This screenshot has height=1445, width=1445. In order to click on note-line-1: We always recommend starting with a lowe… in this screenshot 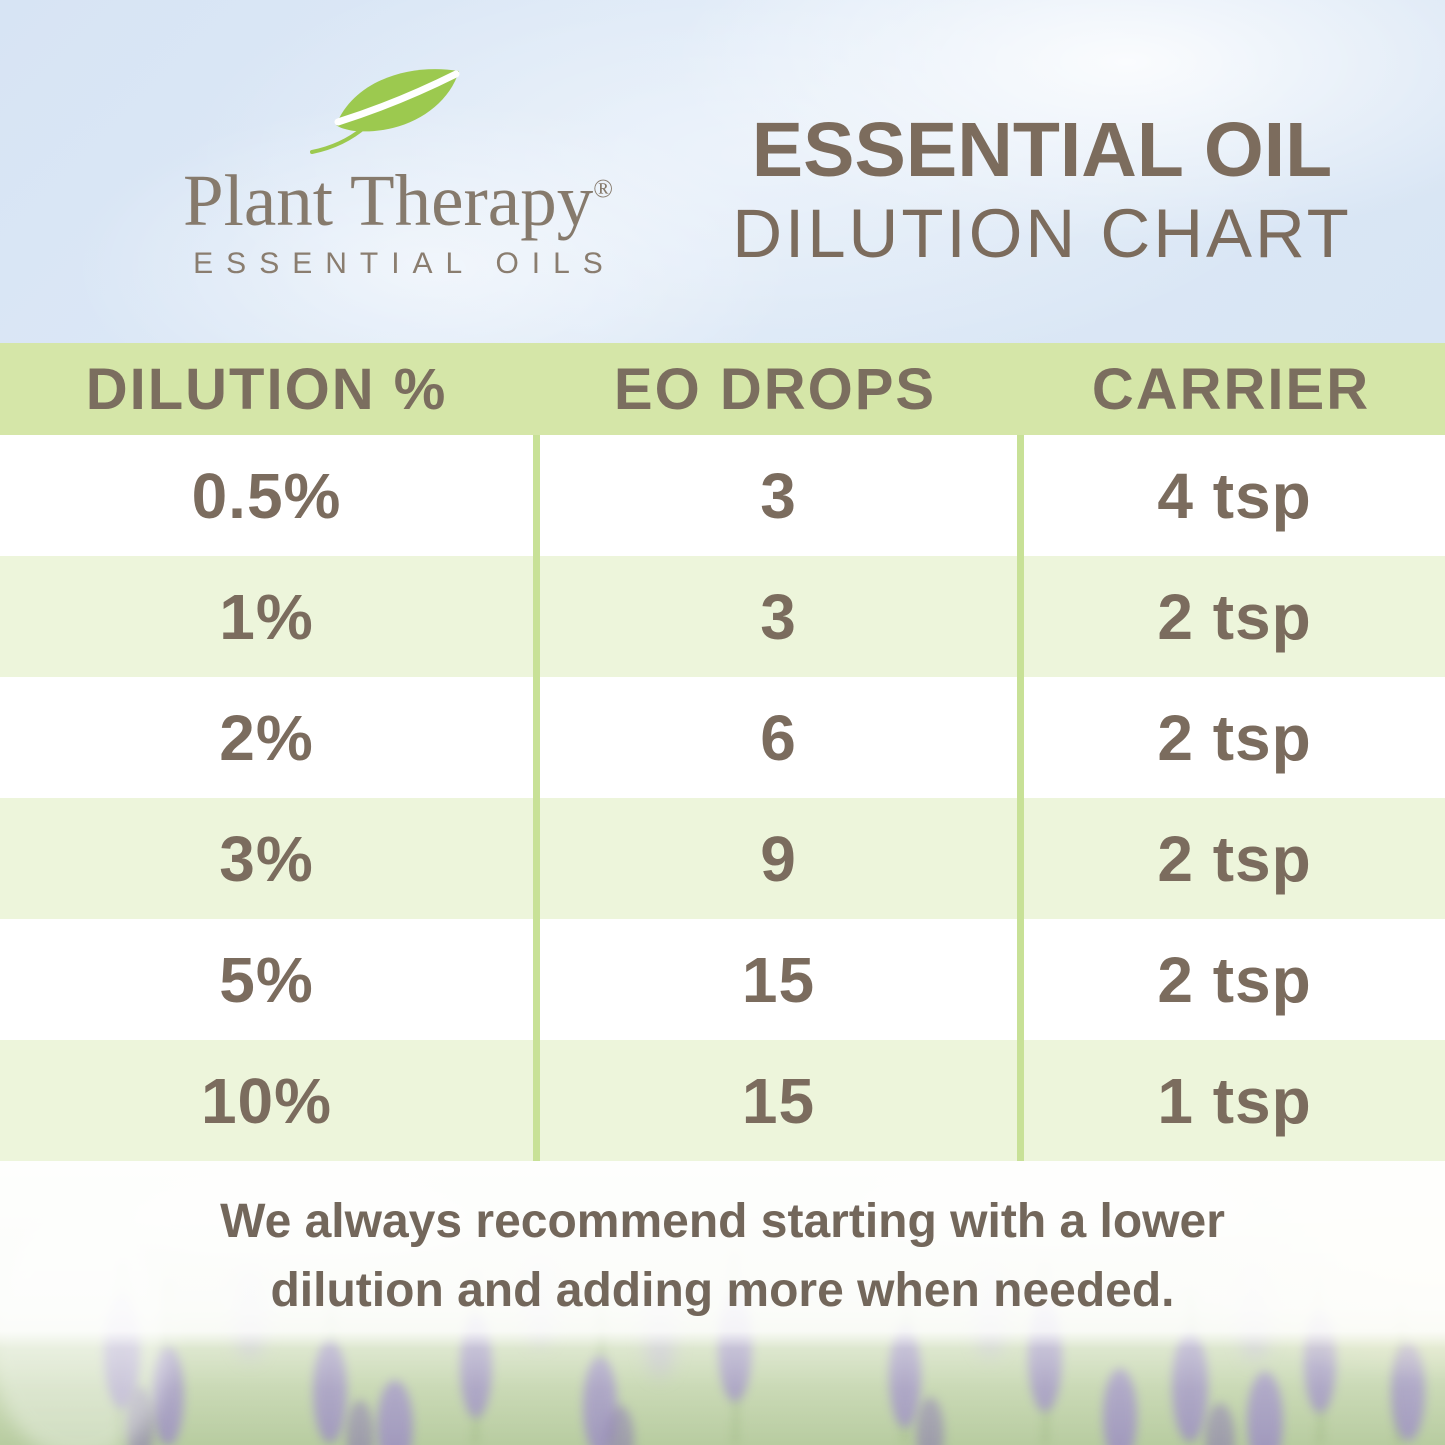, I will do `click(722, 1221)`.